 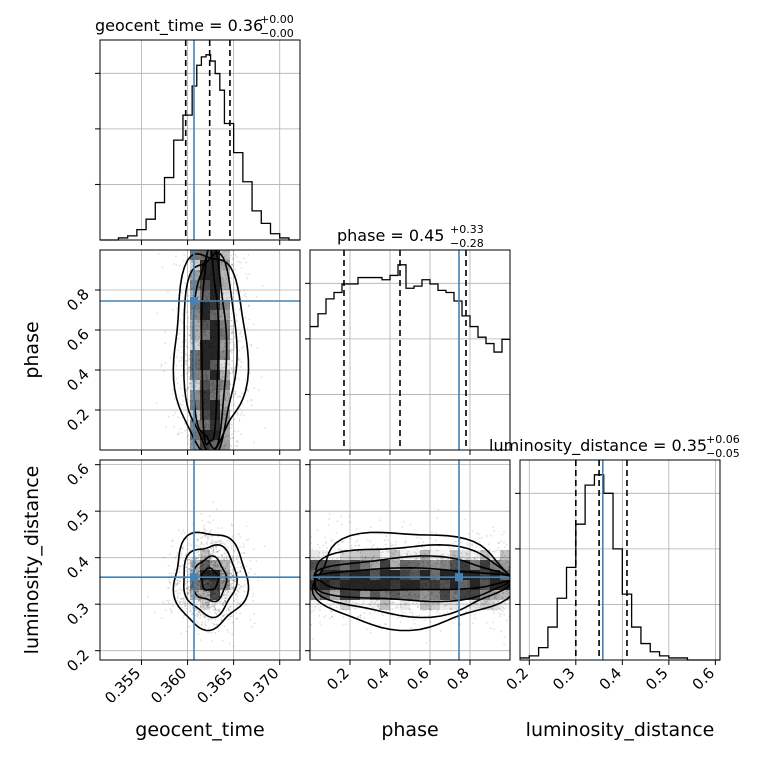 What do you see at coordinates (410, 236) in the screenshot?
I see `title-phase: phase = 0.45 +0.33 −0.28` at bounding box center [410, 236].